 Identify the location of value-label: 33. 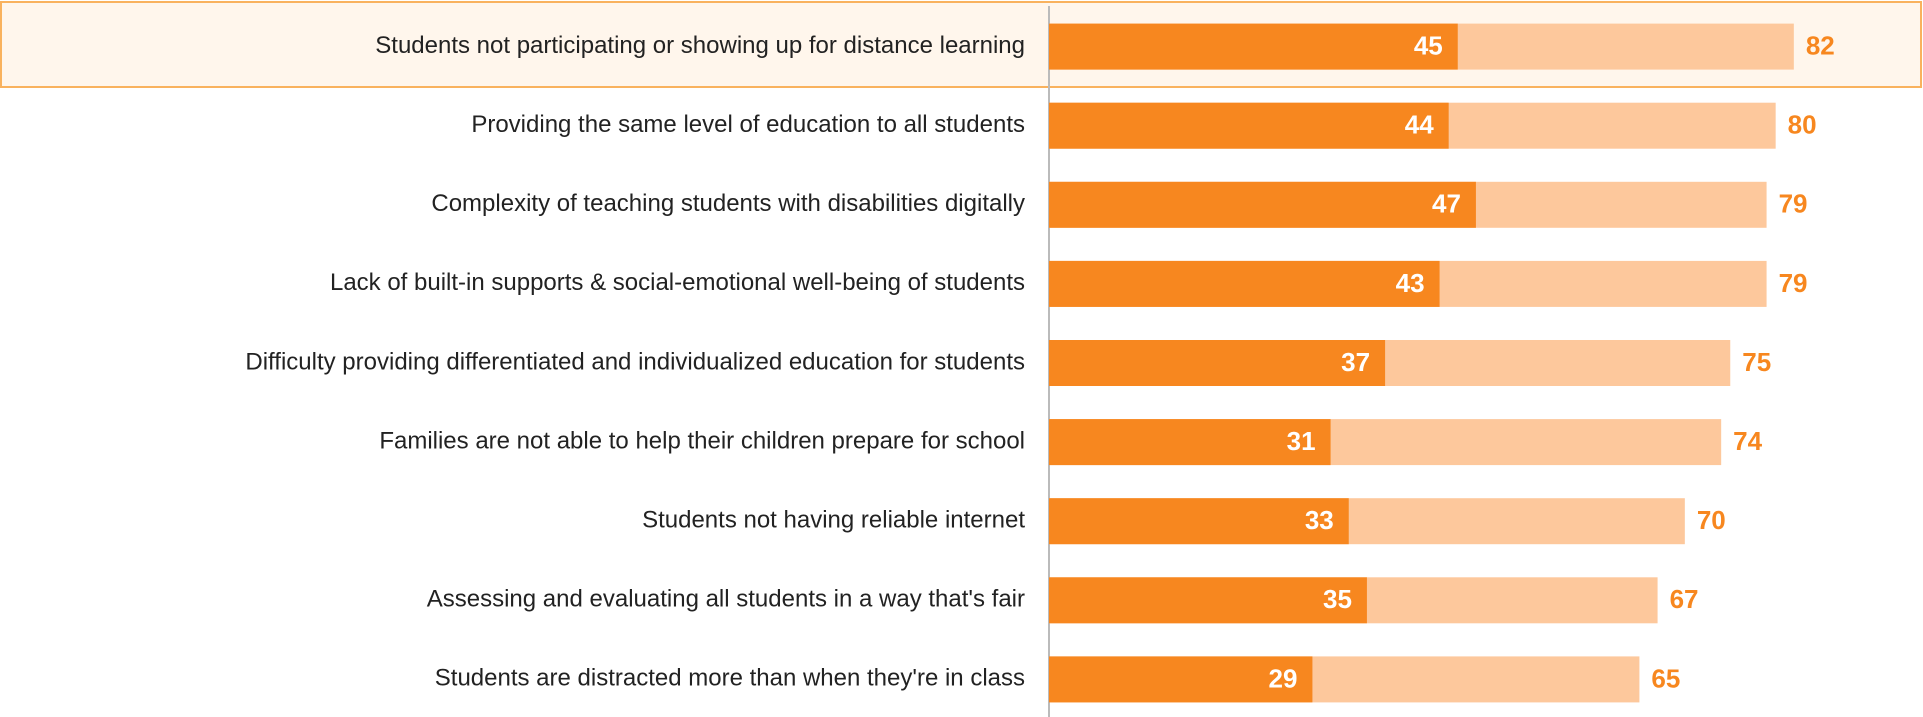
(1319, 520).